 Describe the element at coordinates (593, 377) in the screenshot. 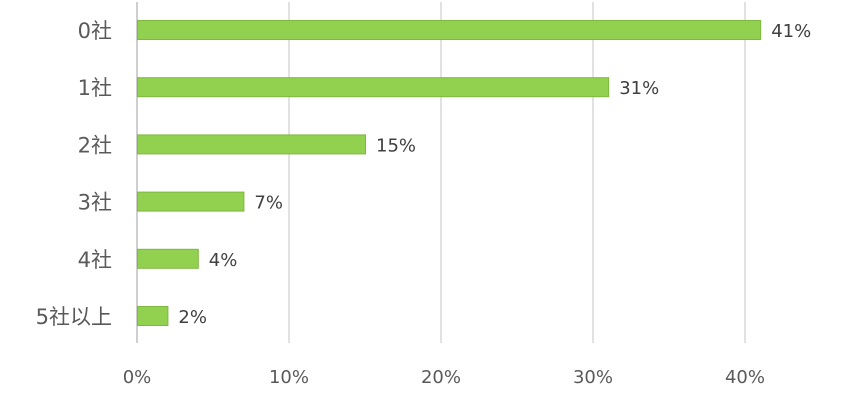

I see `x-tick-label: 30%` at that location.